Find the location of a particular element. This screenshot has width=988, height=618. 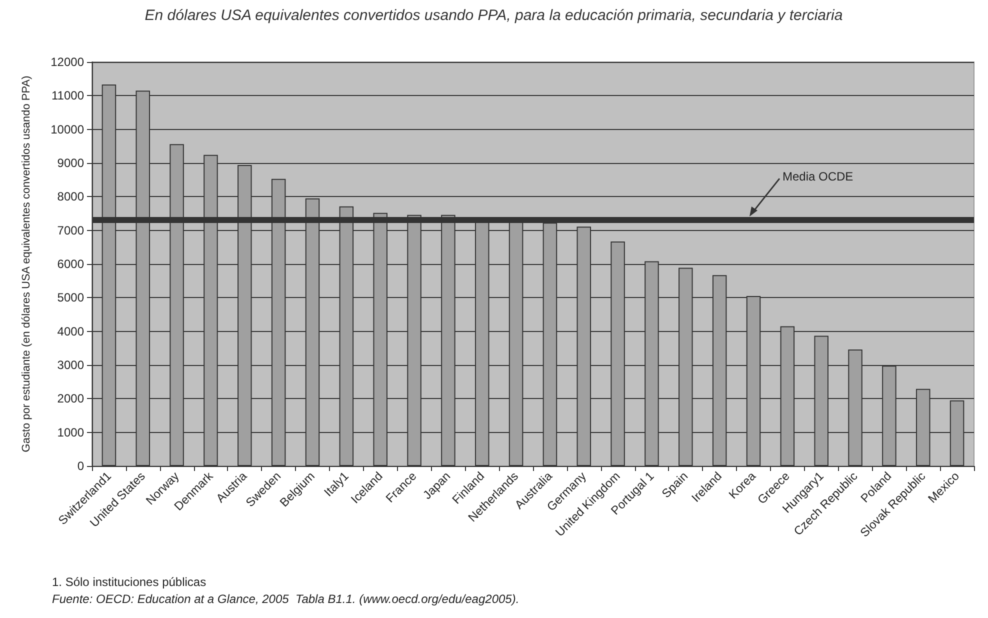

y-tick-label: 8000 is located at coordinates (70, 197).